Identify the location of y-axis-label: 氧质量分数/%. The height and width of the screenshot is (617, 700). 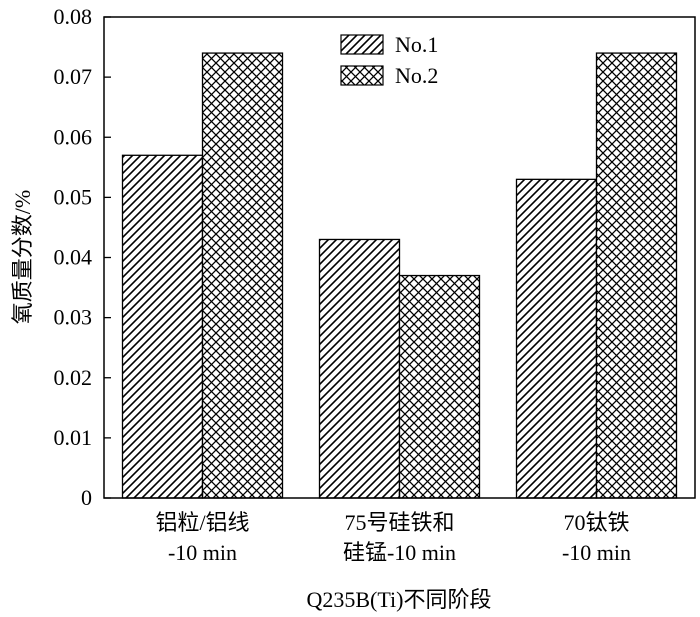
(22, 257).